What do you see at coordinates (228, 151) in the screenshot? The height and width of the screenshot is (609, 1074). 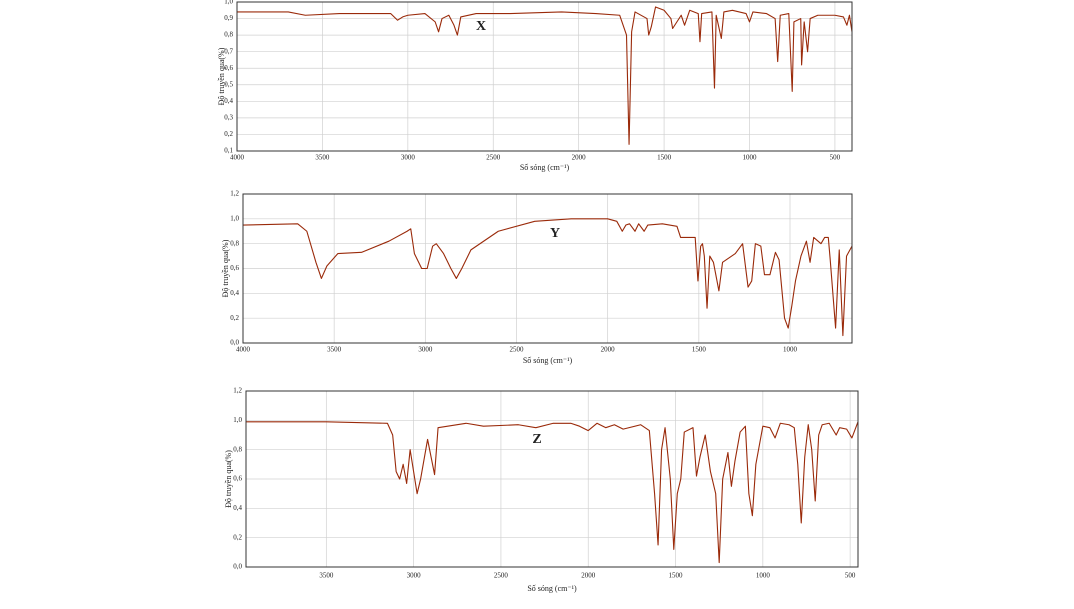 I see `y-tick-label: 0,1` at bounding box center [228, 151].